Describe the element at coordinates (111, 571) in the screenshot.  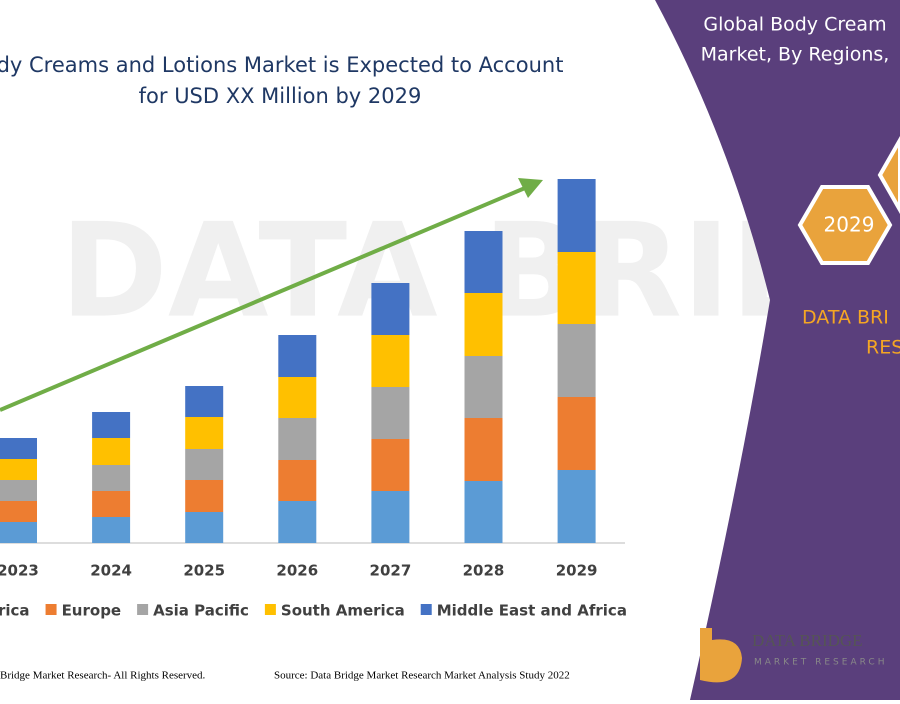
I see `x-tick-label: 2024` at that location.